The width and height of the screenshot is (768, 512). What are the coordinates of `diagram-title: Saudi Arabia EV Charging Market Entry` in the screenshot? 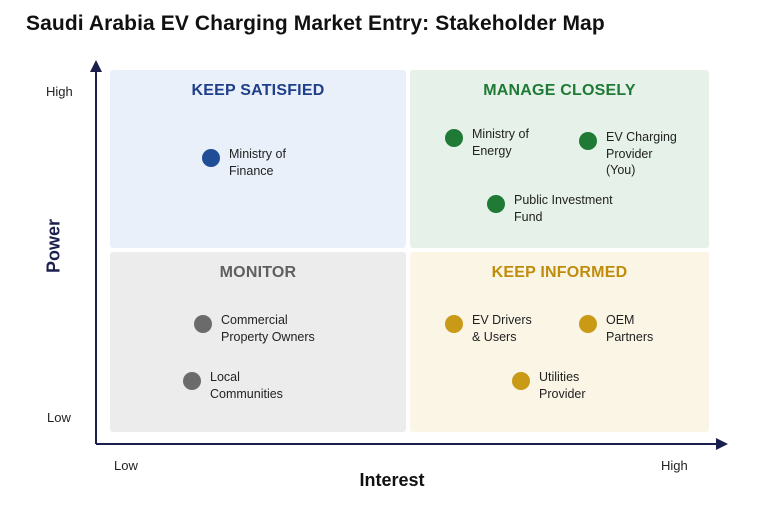 It's located at (315, 23).